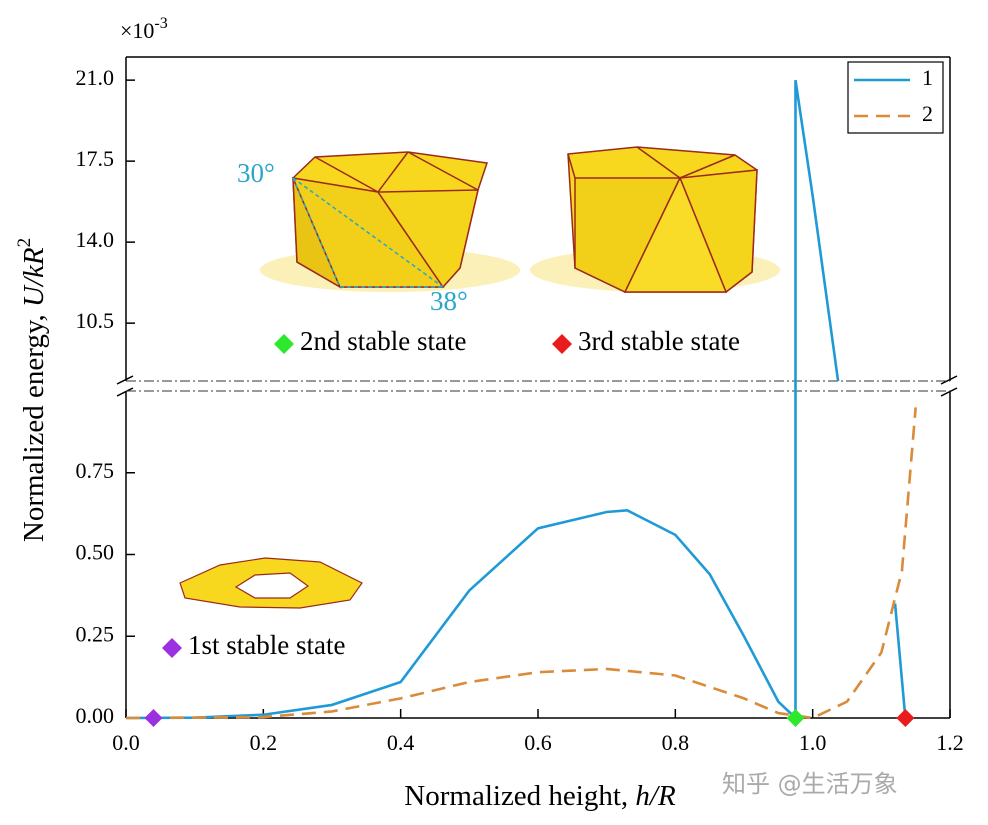  I want to click on x-label-text: Normalized height,, so click(519, 796).